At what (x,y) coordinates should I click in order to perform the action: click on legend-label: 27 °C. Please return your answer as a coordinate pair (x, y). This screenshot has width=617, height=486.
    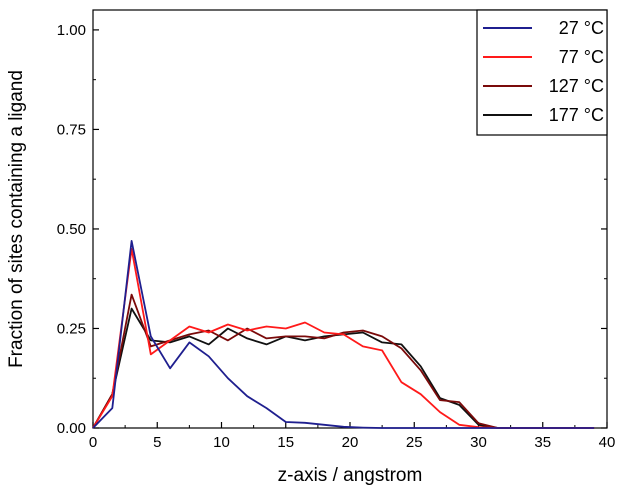
    Looking at the image, I should click on (581, 28).